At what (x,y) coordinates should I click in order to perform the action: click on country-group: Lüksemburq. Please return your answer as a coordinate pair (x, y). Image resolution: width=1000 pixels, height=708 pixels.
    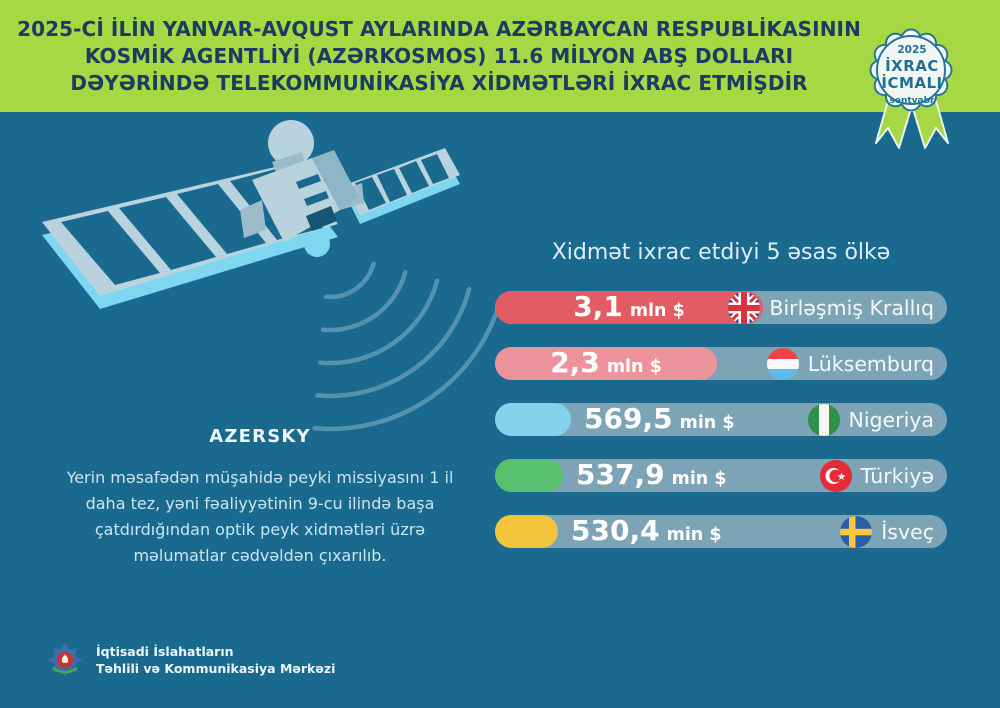
    Looking at the image, I should click on (850, 363).